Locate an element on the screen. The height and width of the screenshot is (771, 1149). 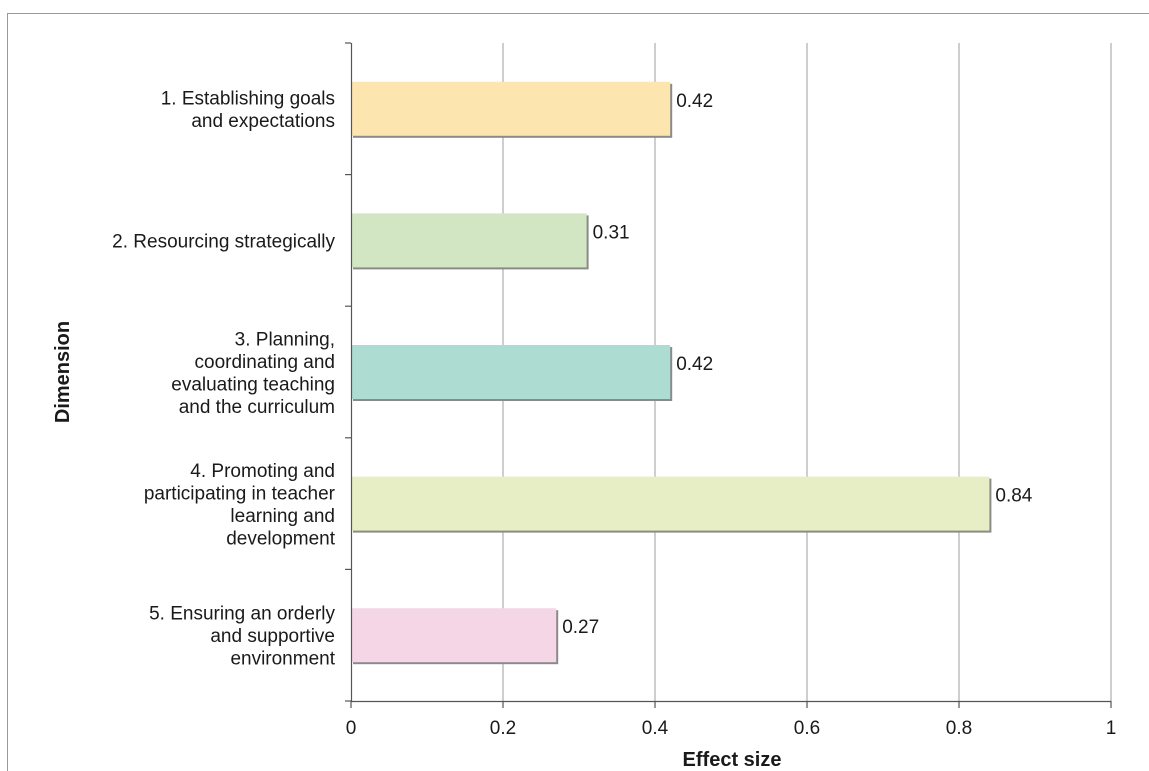
category-label-line: environment is located at coordinates (282, 659).